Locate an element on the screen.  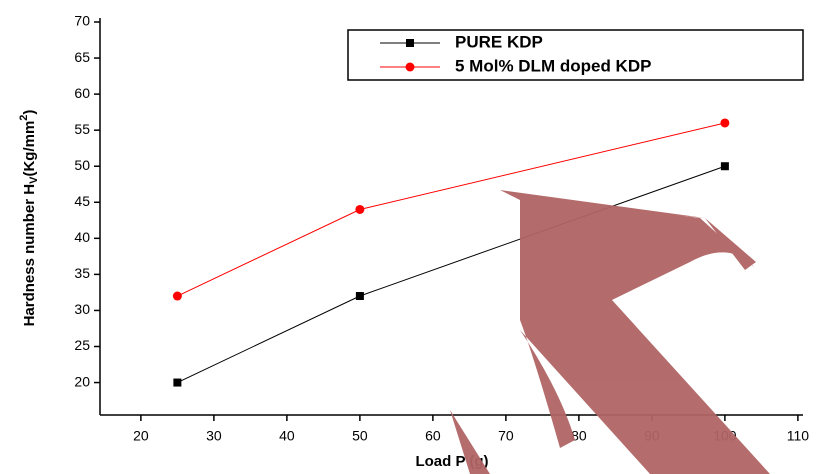
y-tick-label: 65 is located at coordinates (82, 57).